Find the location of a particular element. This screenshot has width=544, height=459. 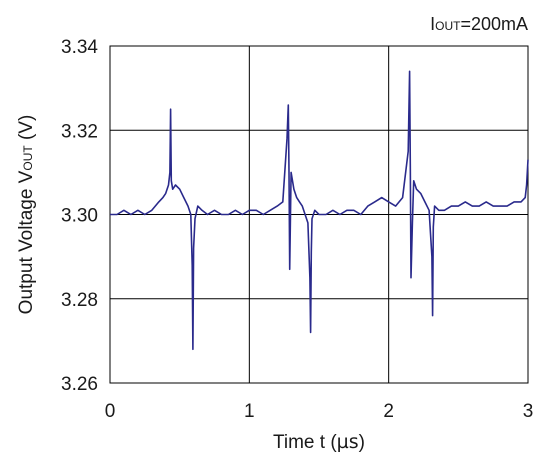

x-tick-label: 1 is located at coordinates (249, 411).